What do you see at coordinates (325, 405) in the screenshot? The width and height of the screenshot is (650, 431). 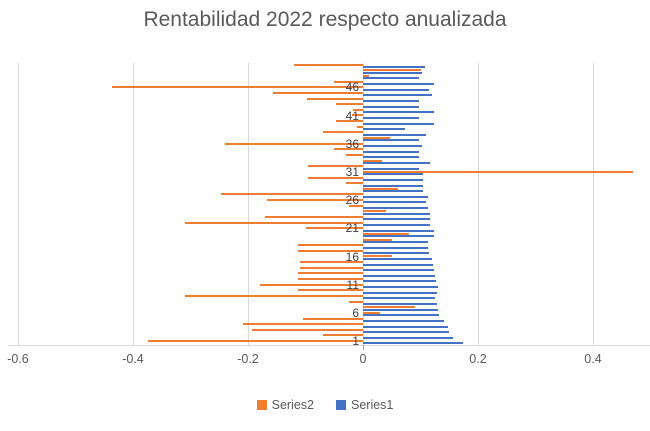 I see `legend: Series2 Series1` at bounding box center [325, 405].